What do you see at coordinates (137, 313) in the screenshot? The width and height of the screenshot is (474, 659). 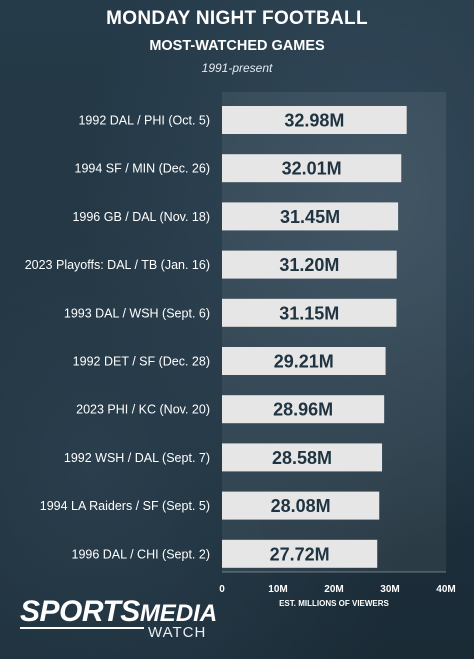 I see `category-label: 1993 DAL / WSH (Sept. 6)` at bounding box center [137, 313].